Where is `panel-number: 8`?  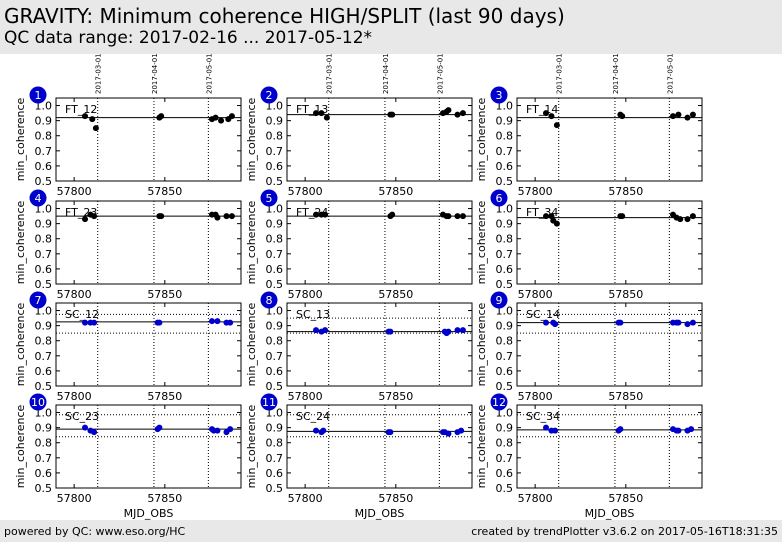 panel-number: 8 is located at coordinates (269, 300).